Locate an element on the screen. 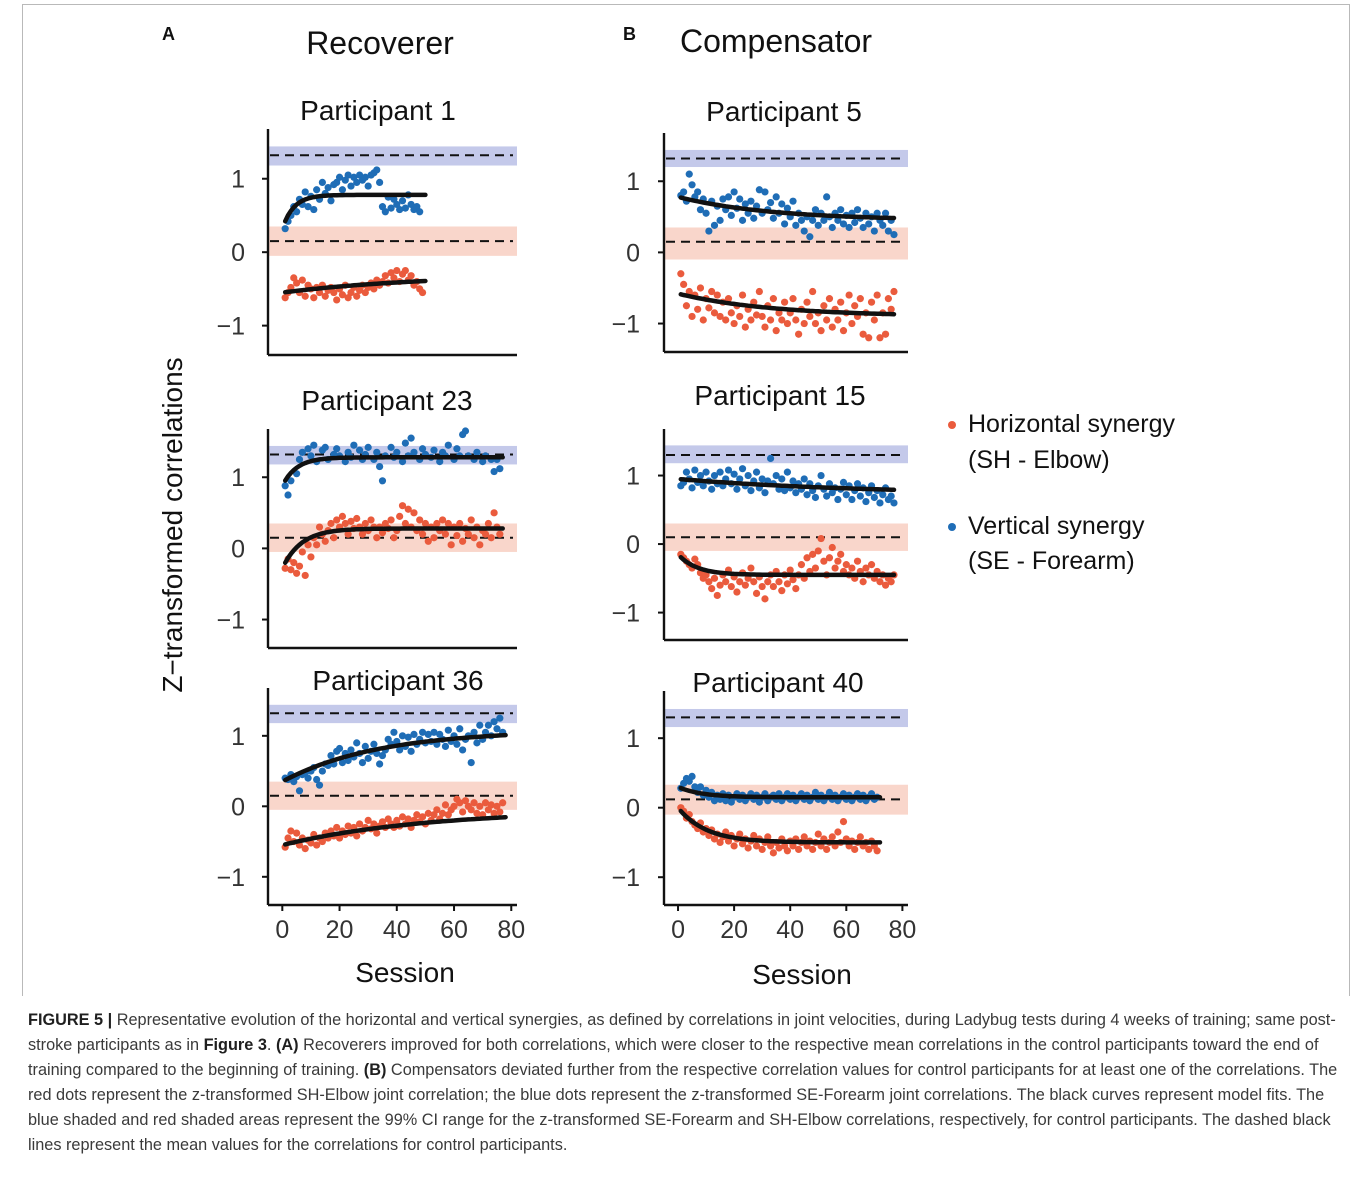  x-tick-label: 40 is located at coordinates (790, 930).